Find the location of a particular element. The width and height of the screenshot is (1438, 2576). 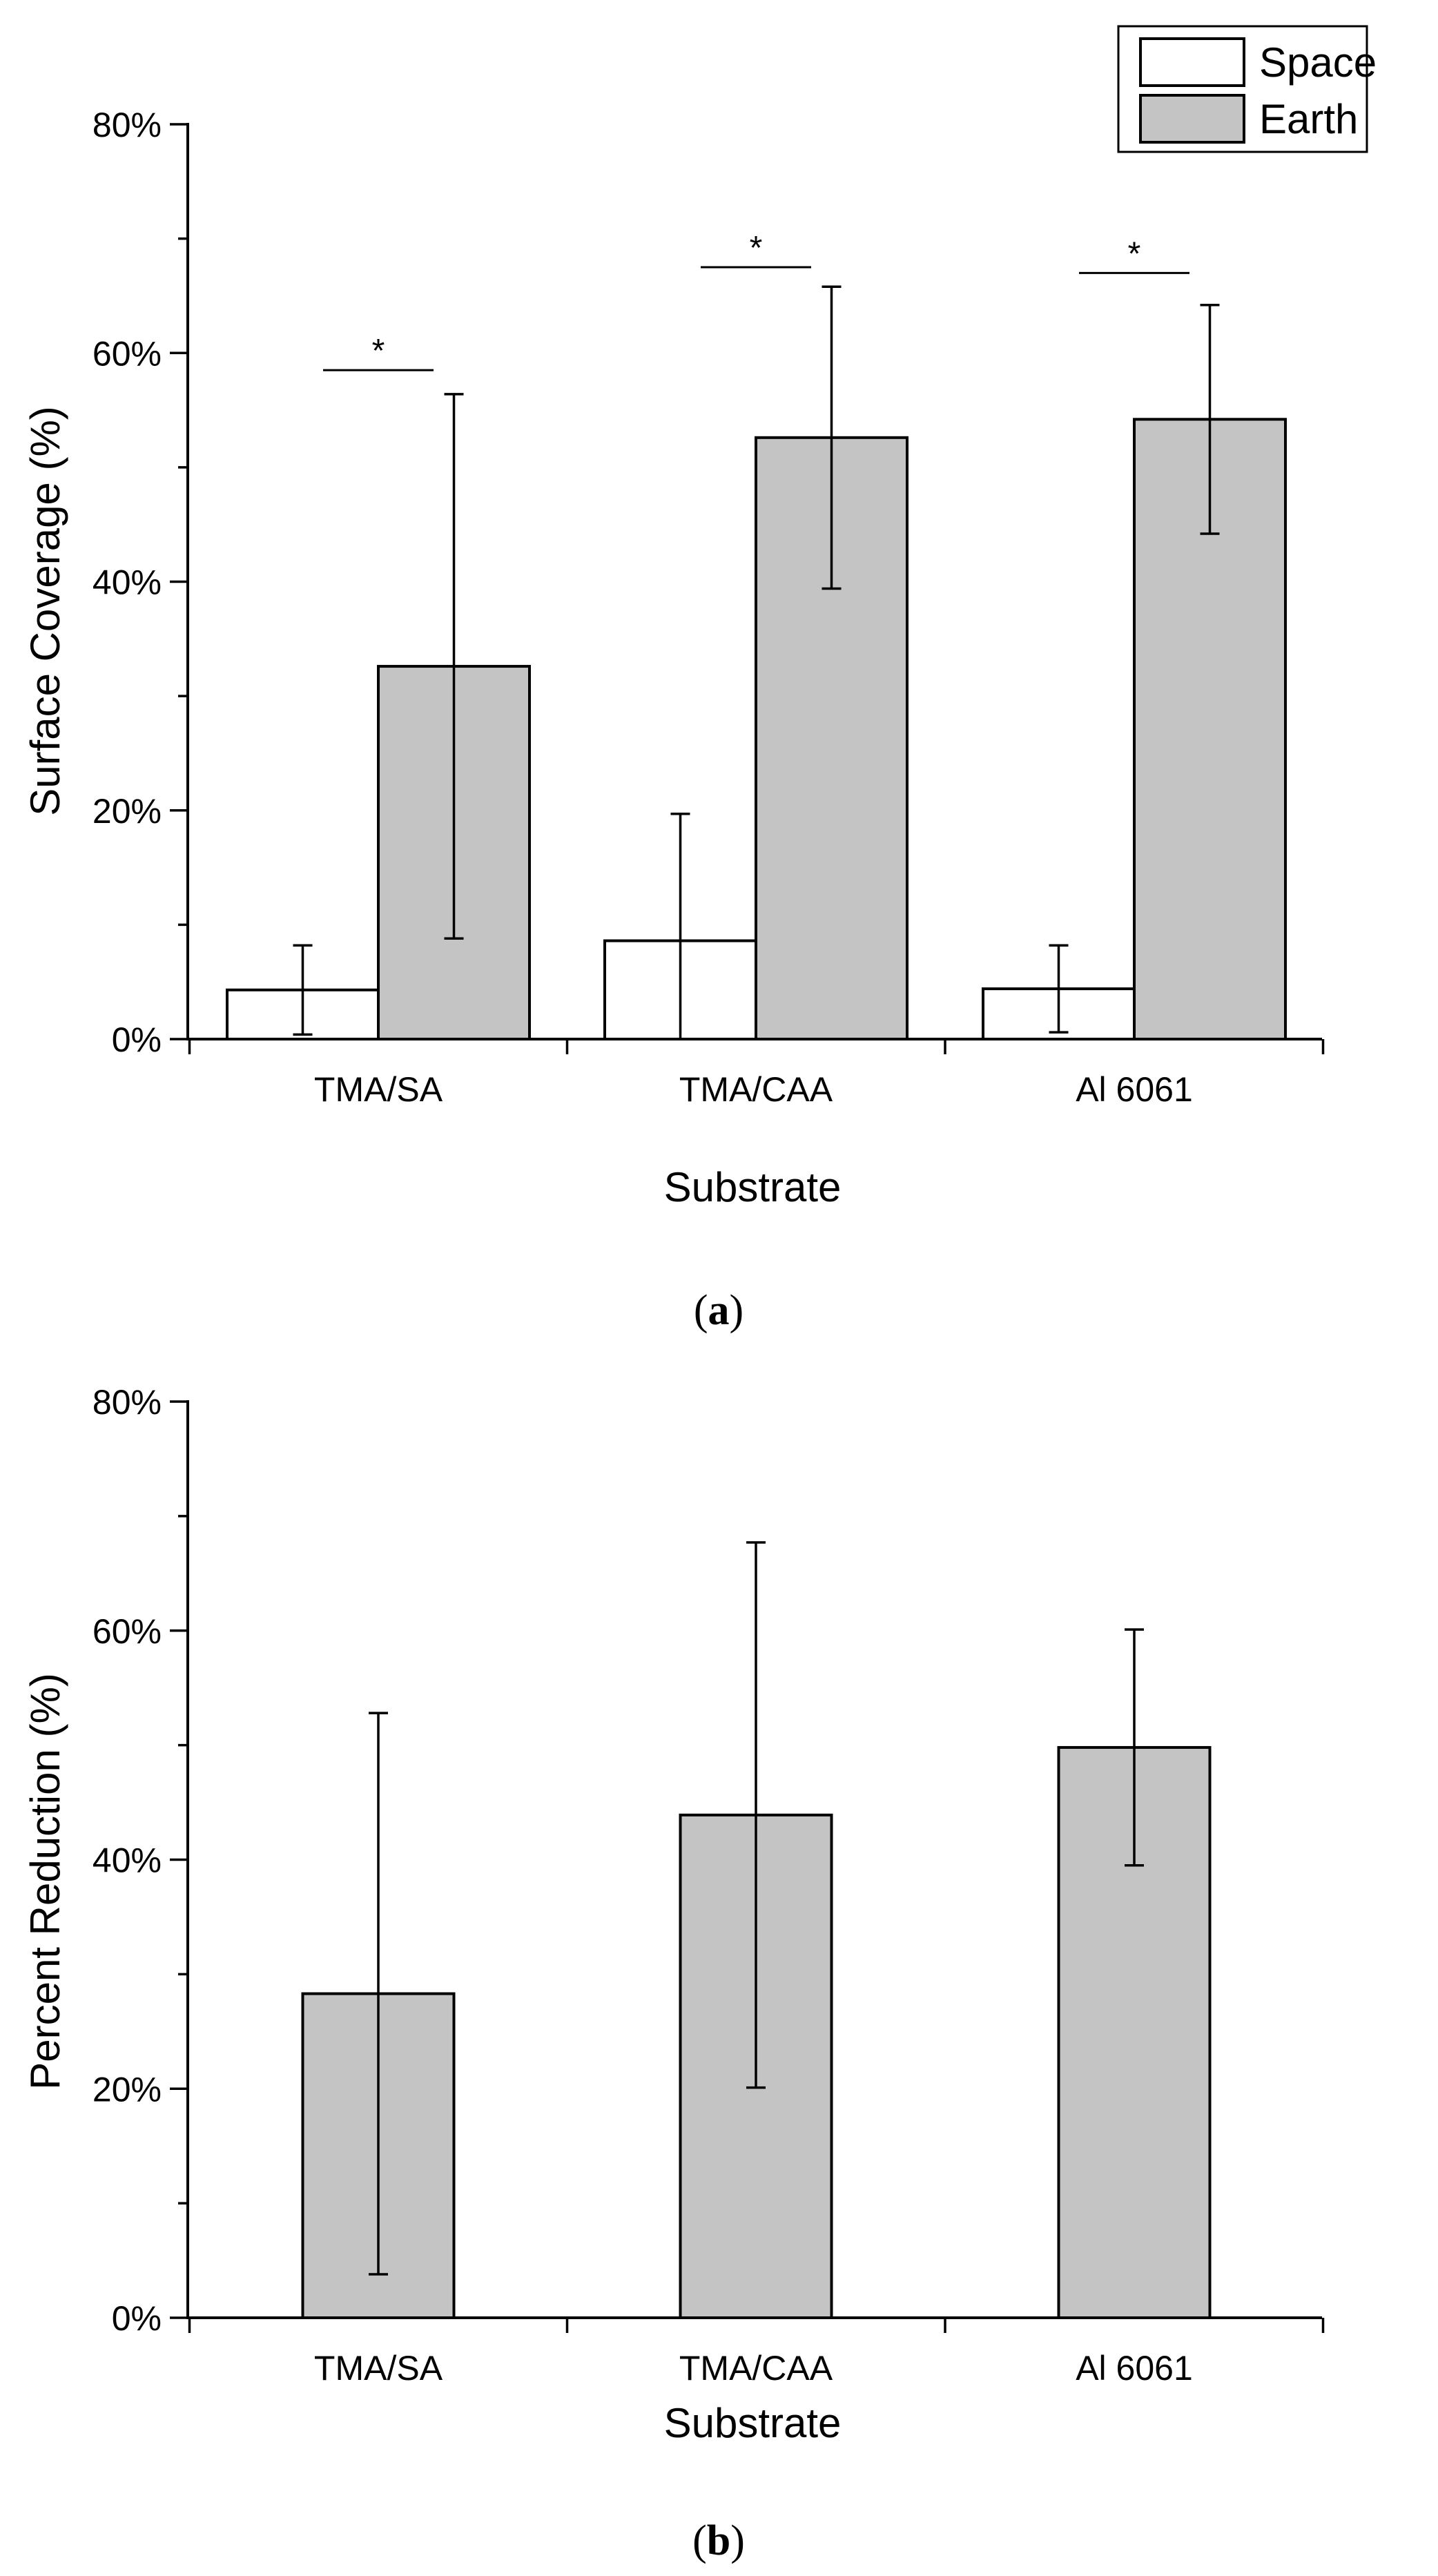

chart-a-x-ticks: TMA/SA TMA/CAA Al 6061 is located at coordinates (757, 1074).